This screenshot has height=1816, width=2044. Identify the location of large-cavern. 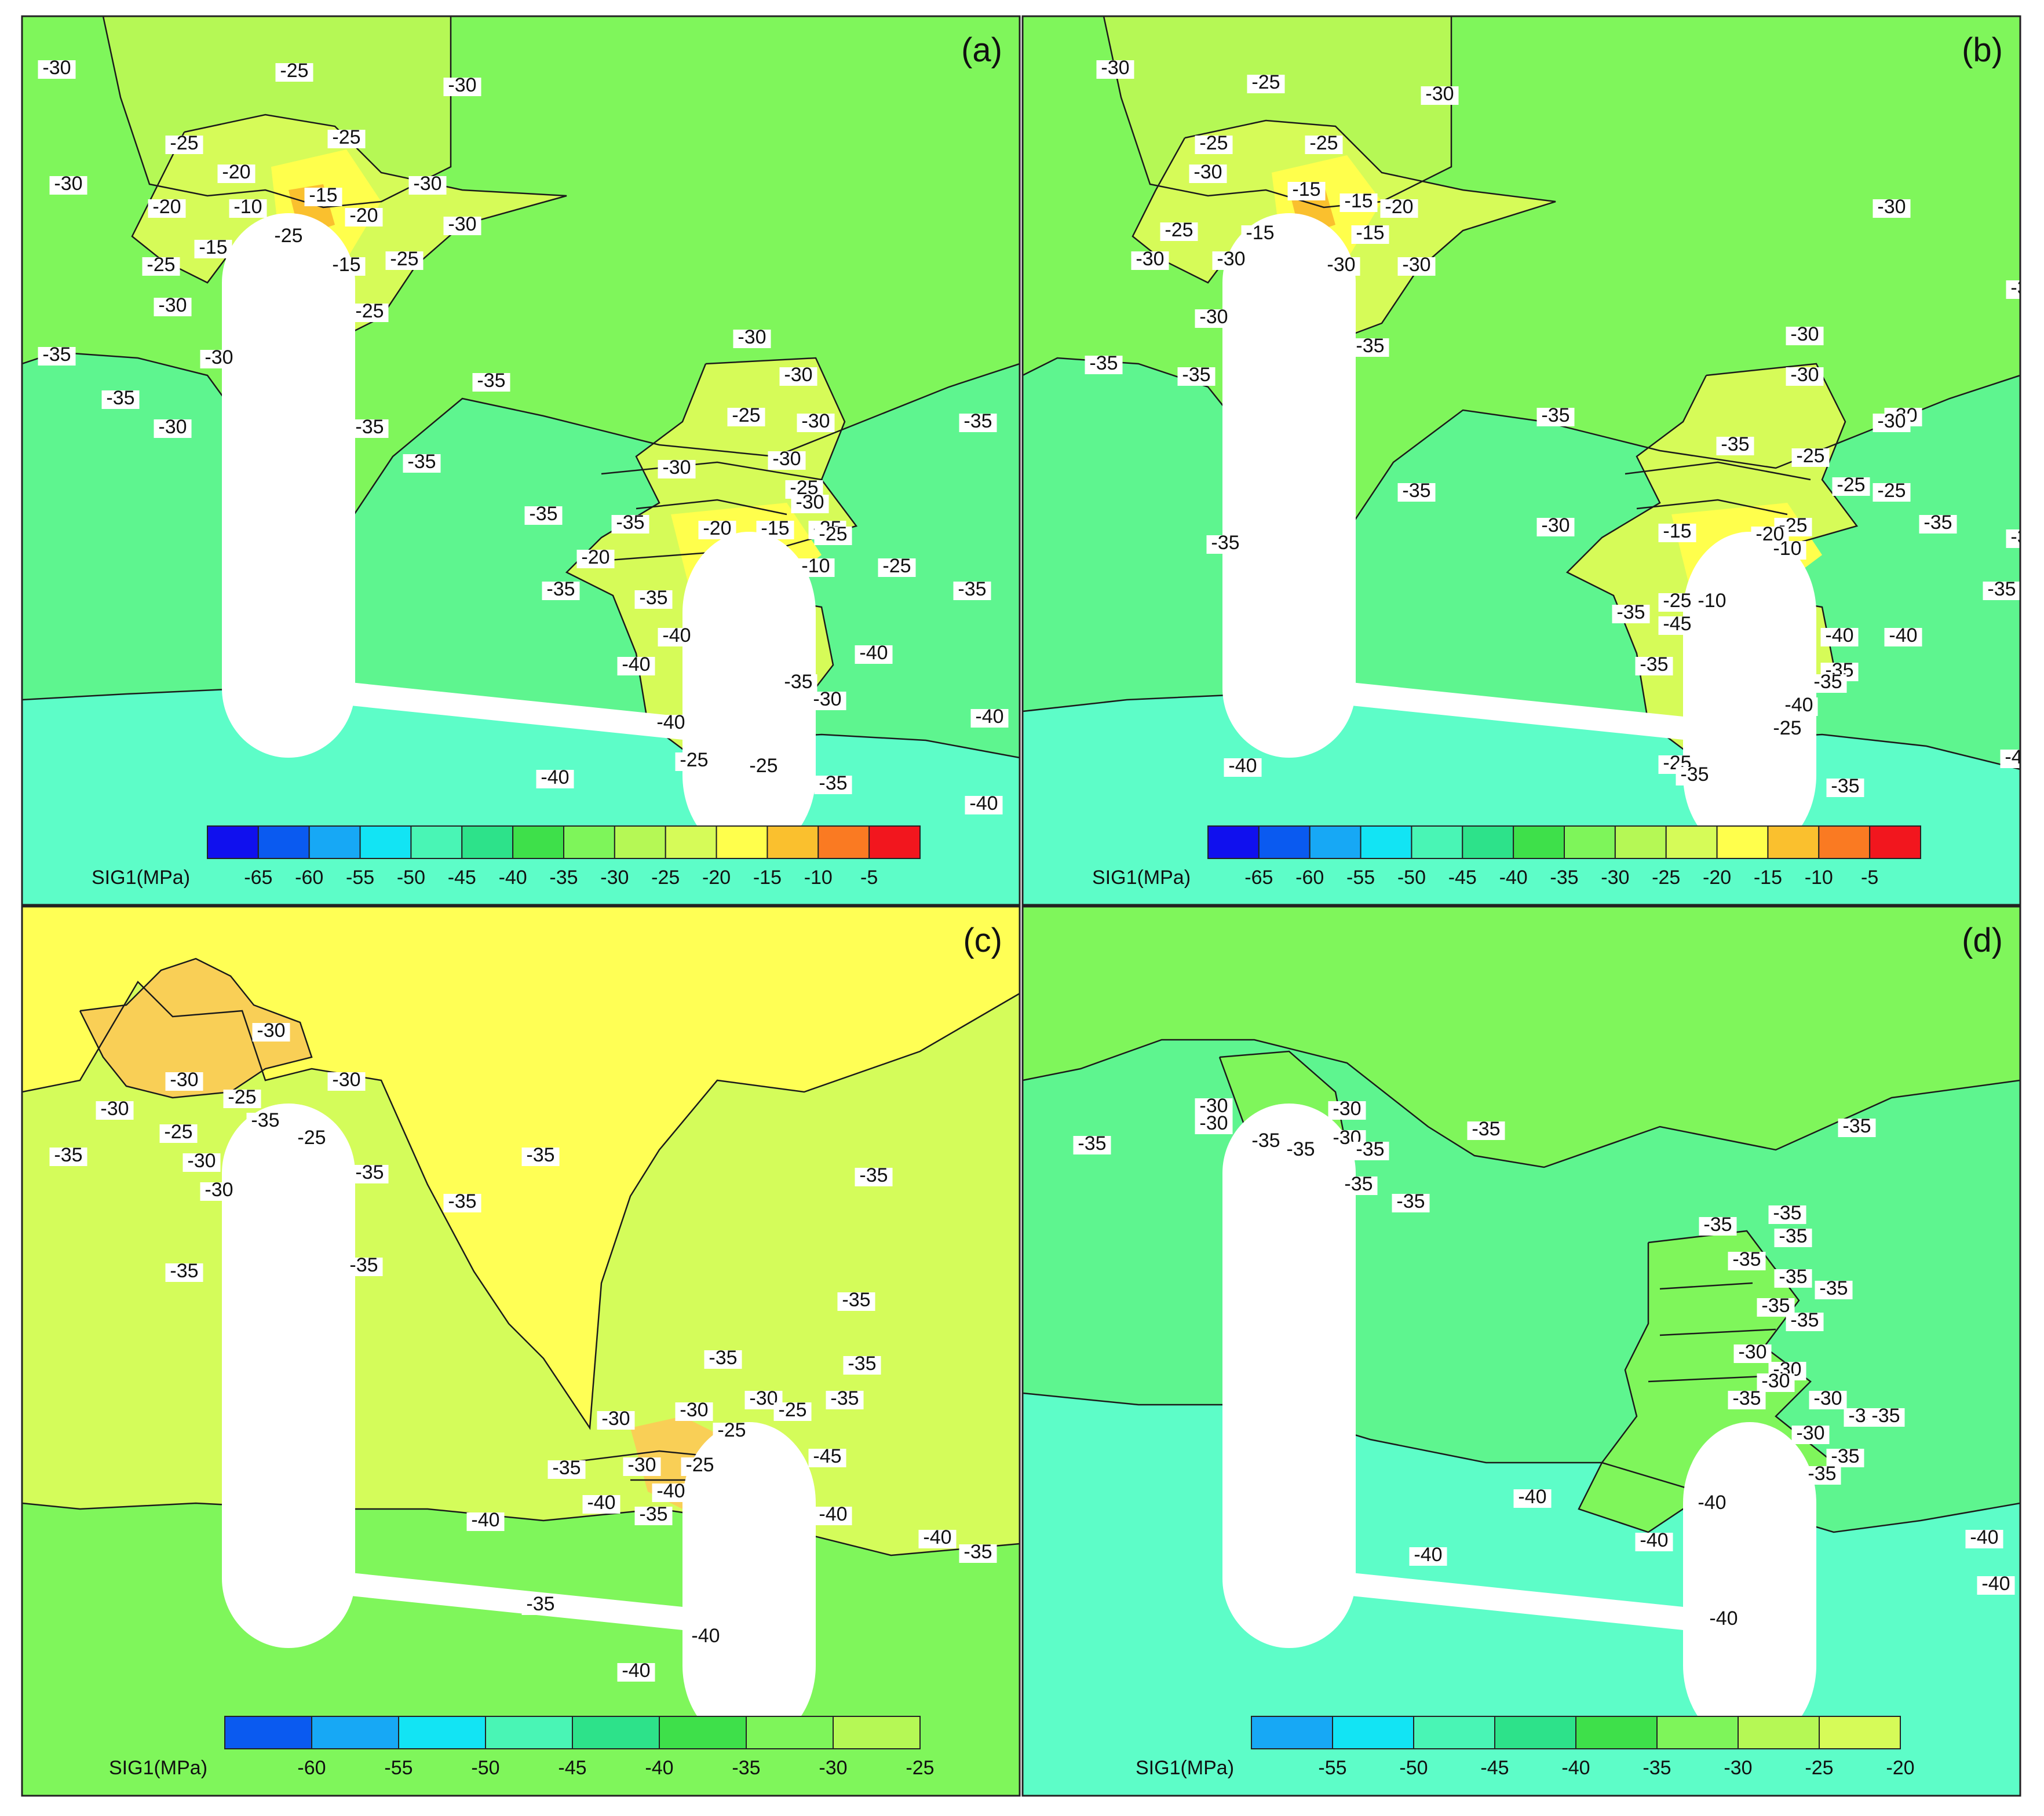
(1289, 1376).